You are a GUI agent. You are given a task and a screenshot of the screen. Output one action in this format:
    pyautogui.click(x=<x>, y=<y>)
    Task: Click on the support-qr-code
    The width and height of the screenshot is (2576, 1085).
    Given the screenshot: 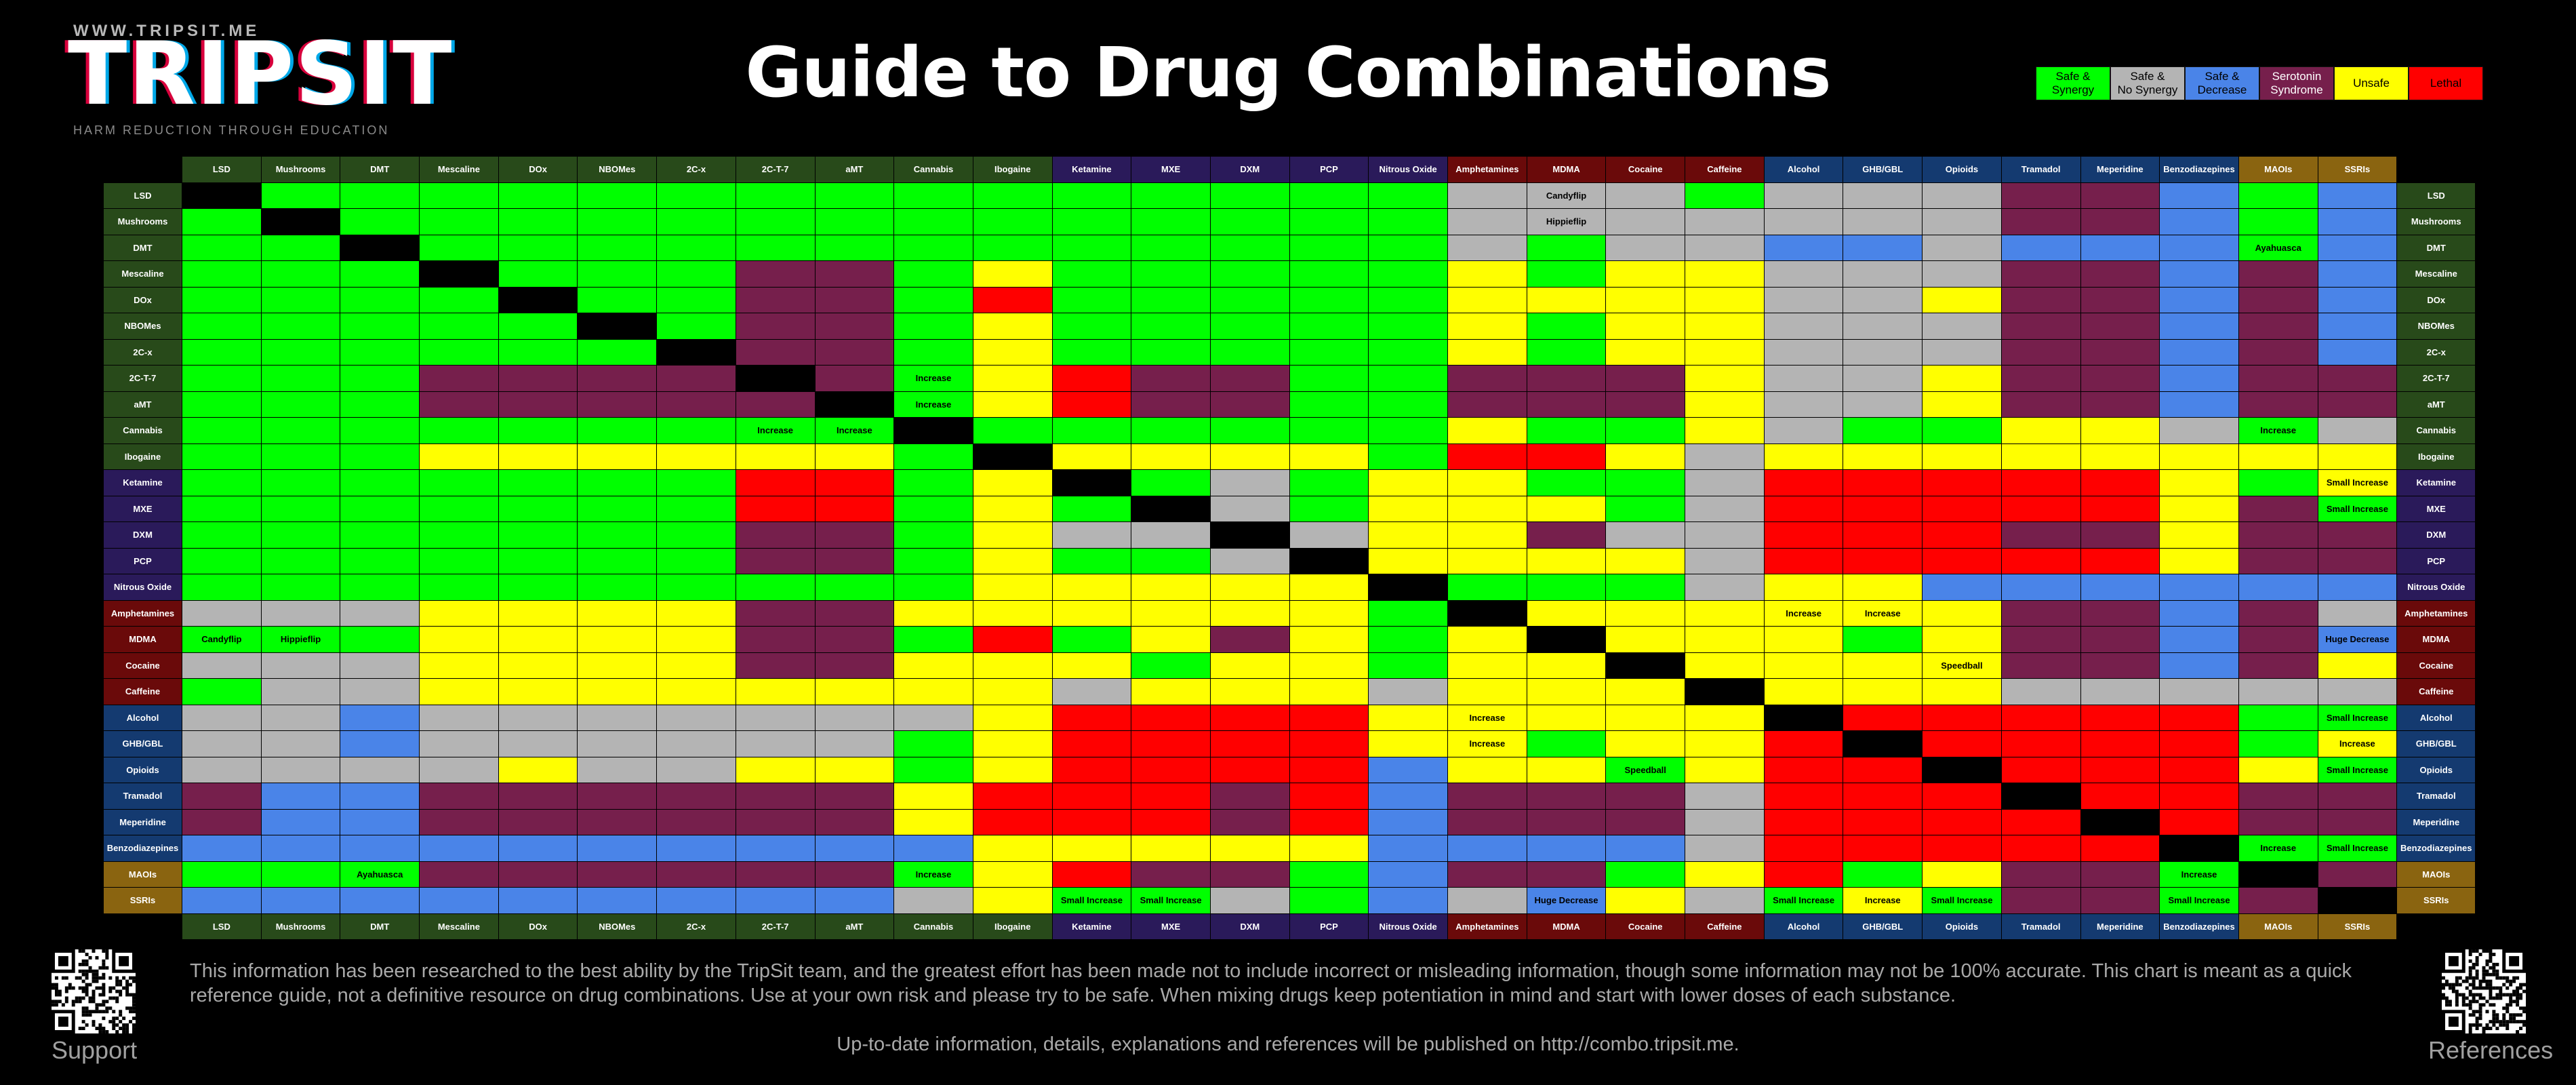 What is the action you would take?
    pyautogui.click(x=94, y=991)
    